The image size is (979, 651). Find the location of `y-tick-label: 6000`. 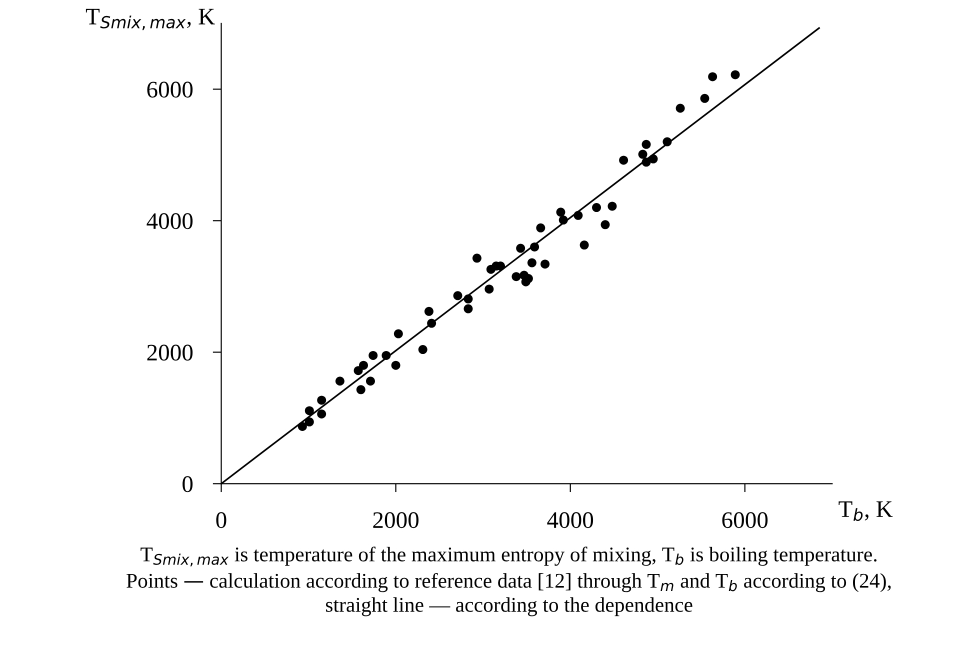

y-tick-label: 6000 is located at coordinates (170, 90).